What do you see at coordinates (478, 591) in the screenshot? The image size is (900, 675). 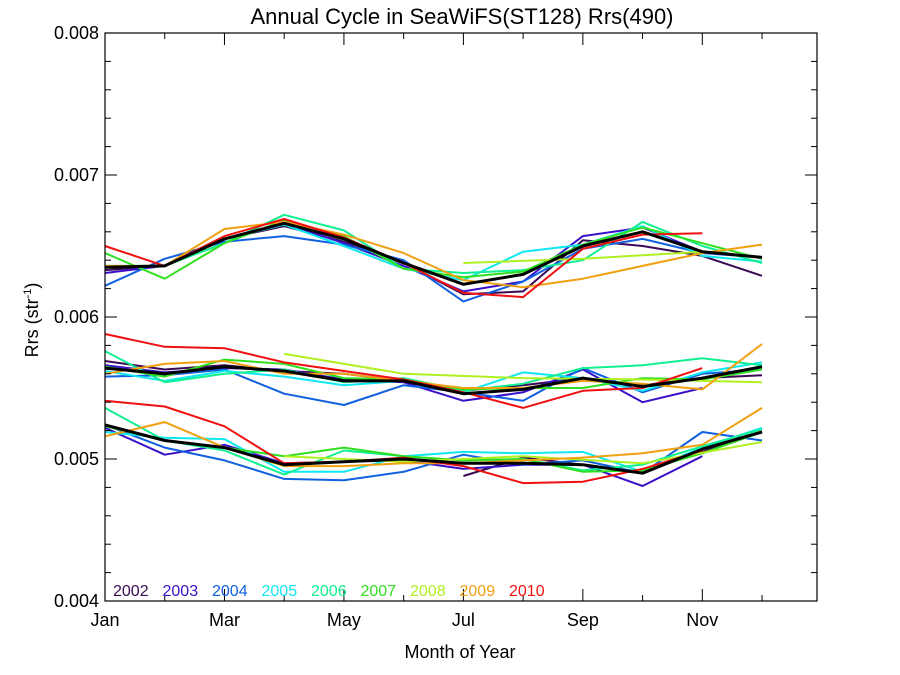 I see `legend-item-2009: 2009` at bounding box center [478, 591].